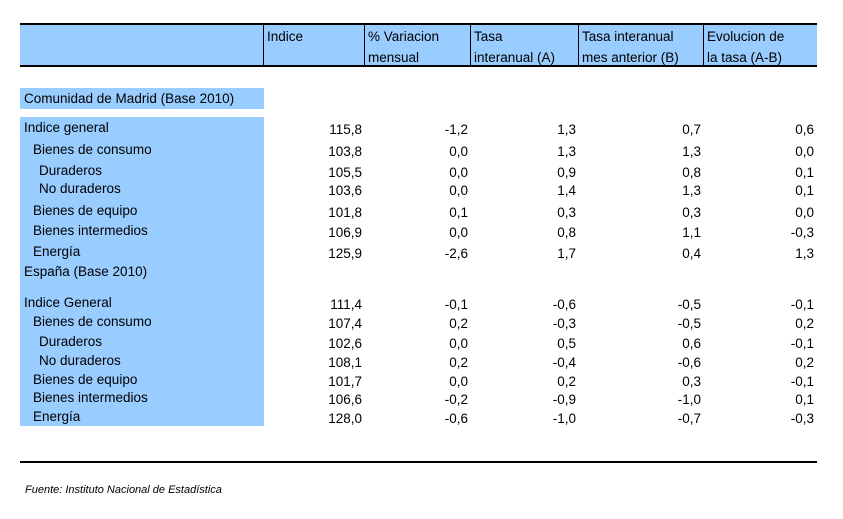 The image size is (843, 519). I want to click on cell-value: 111,4, so click(346, 304).